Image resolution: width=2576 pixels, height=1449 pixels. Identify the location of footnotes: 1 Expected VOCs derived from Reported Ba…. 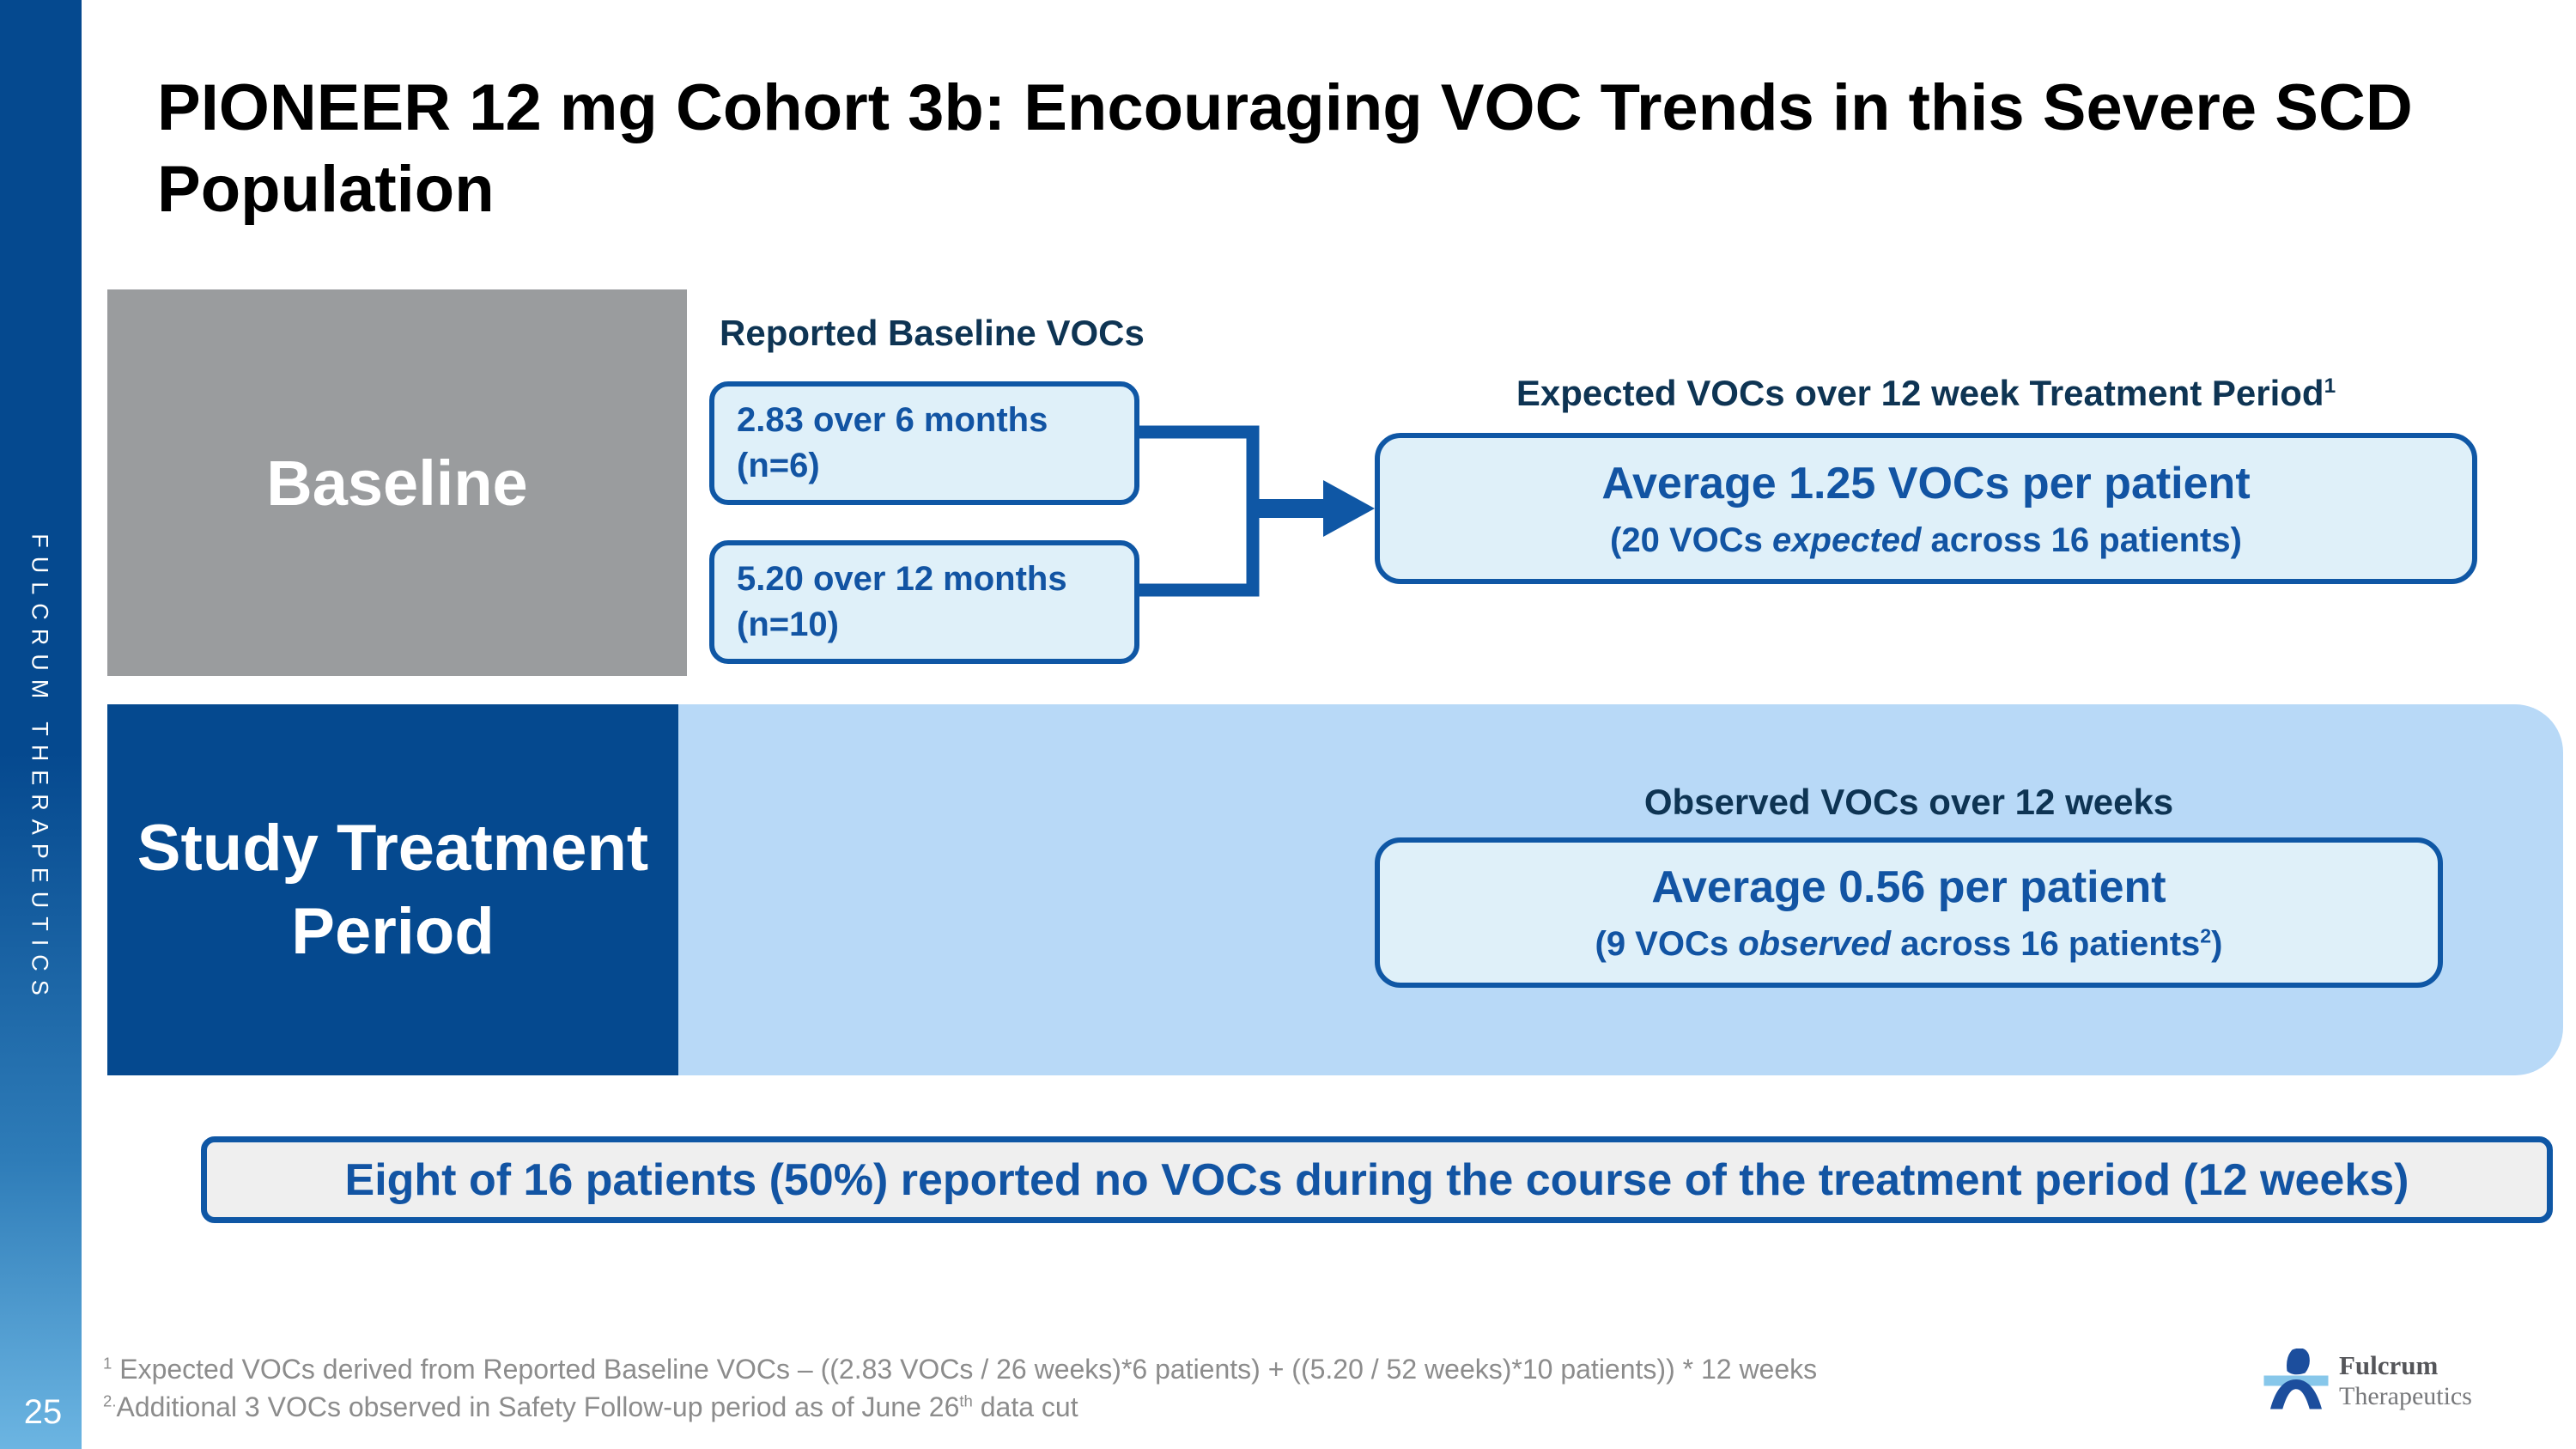
(960, 1388).